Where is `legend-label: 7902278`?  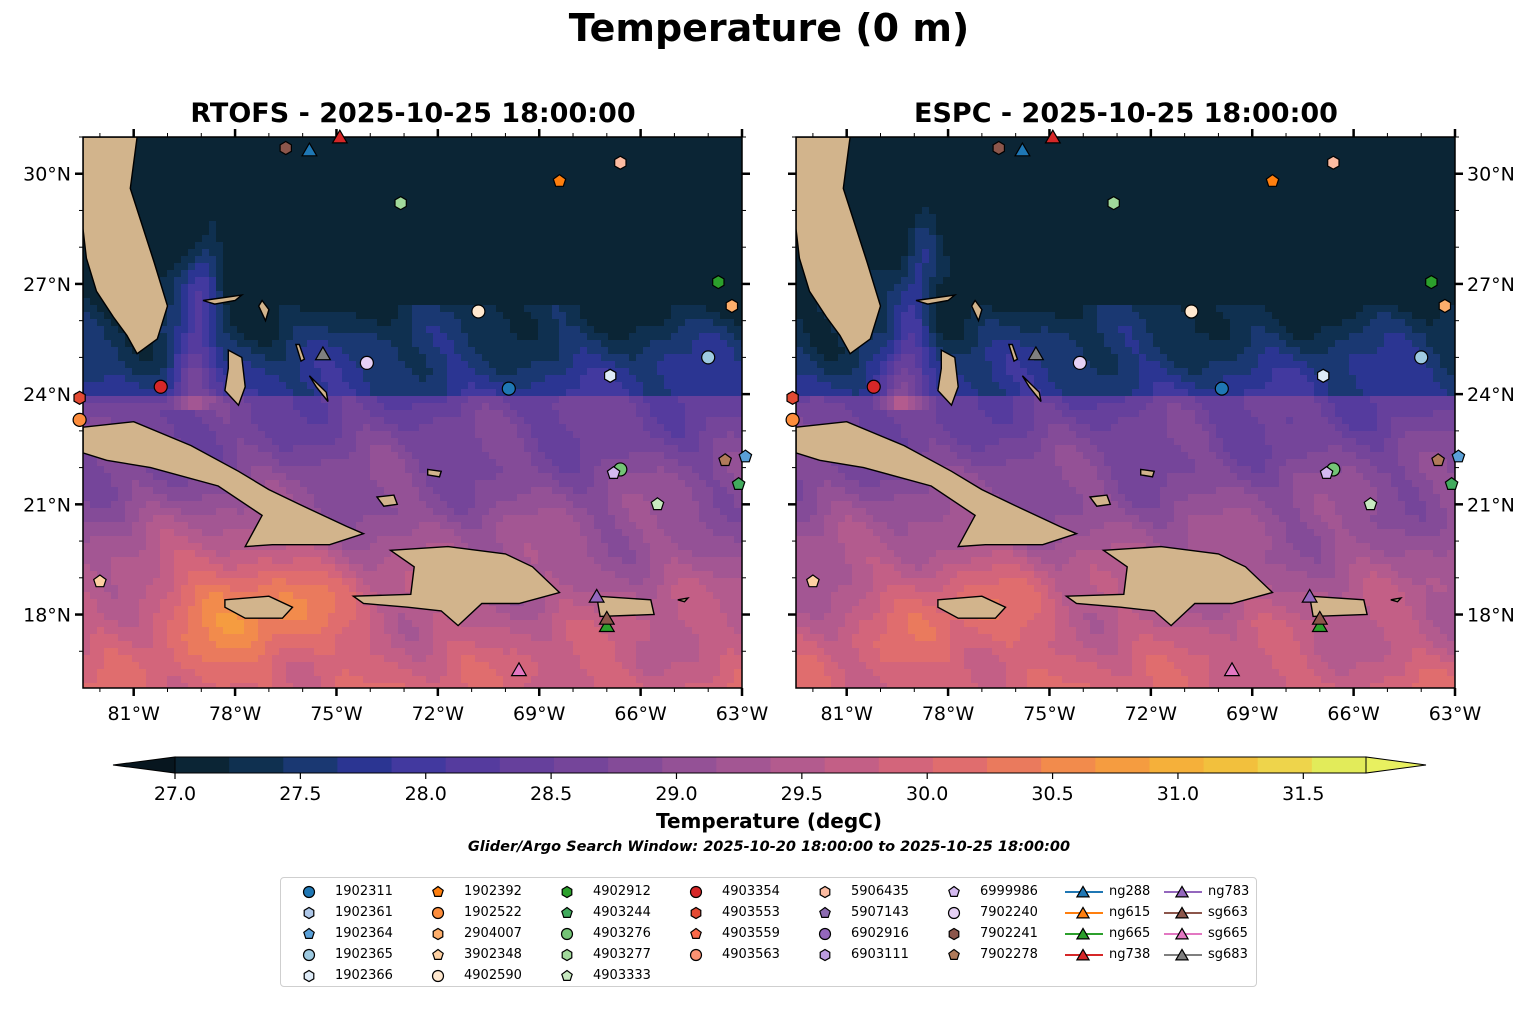 legend-label: 7902278 is located at coordinates (1009, 954).